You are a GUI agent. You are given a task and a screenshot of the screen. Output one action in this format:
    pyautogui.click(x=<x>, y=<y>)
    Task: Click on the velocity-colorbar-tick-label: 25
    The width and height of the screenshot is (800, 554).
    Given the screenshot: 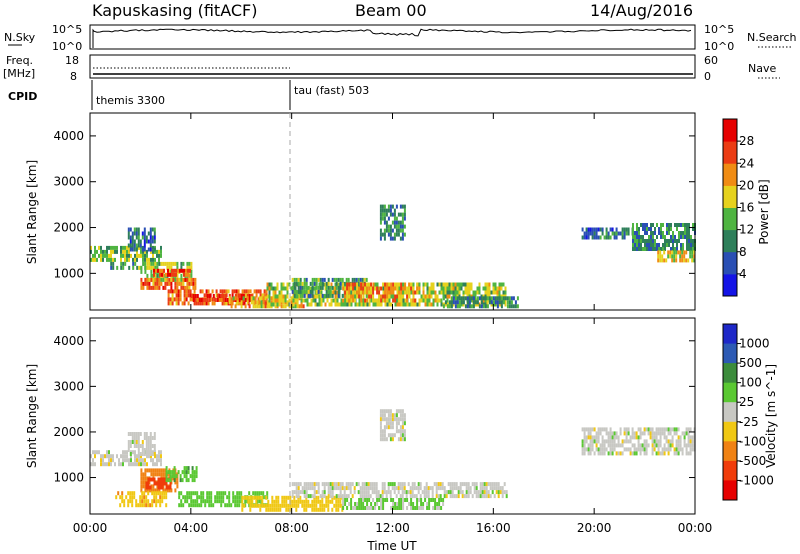 What is the action you would take?
    pyautogui.click(x=746, y=402)
    